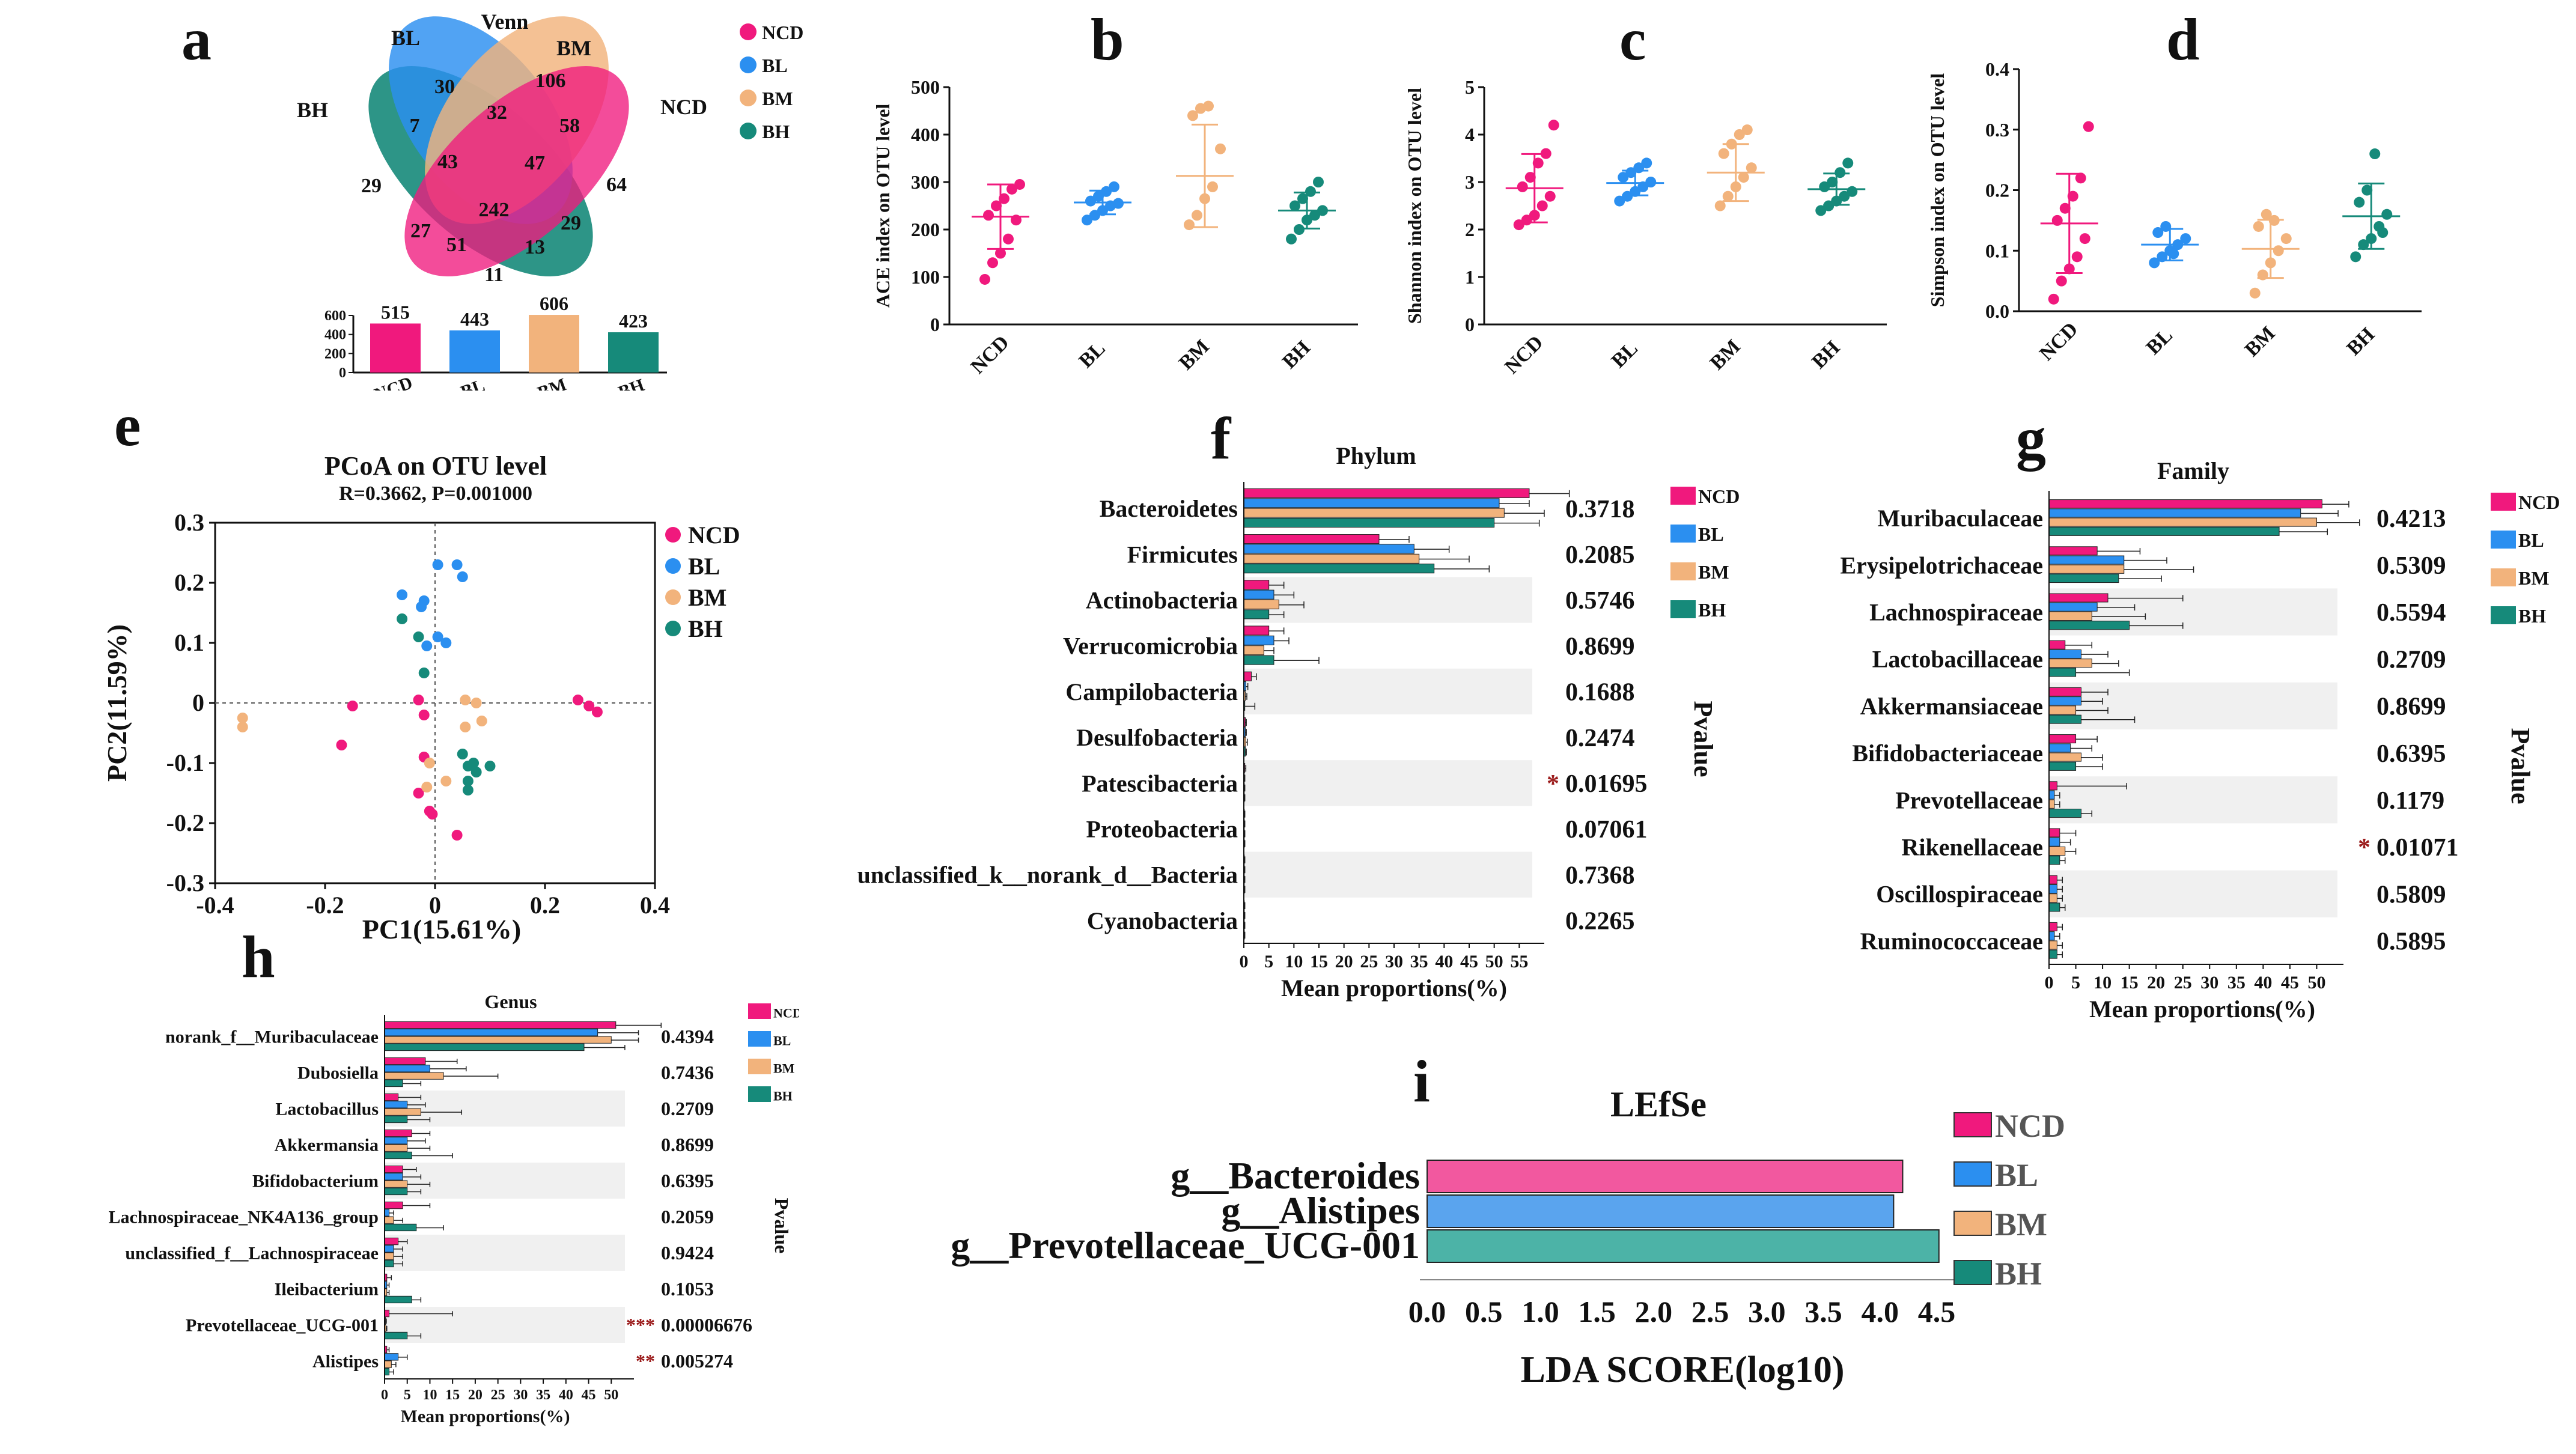 This screenshot has width=2576, height=1454. What do you see at coordinates (2503, 540) in the screenshot?
I see `legend-swatch-bl` at bounding box center [2503, 540].